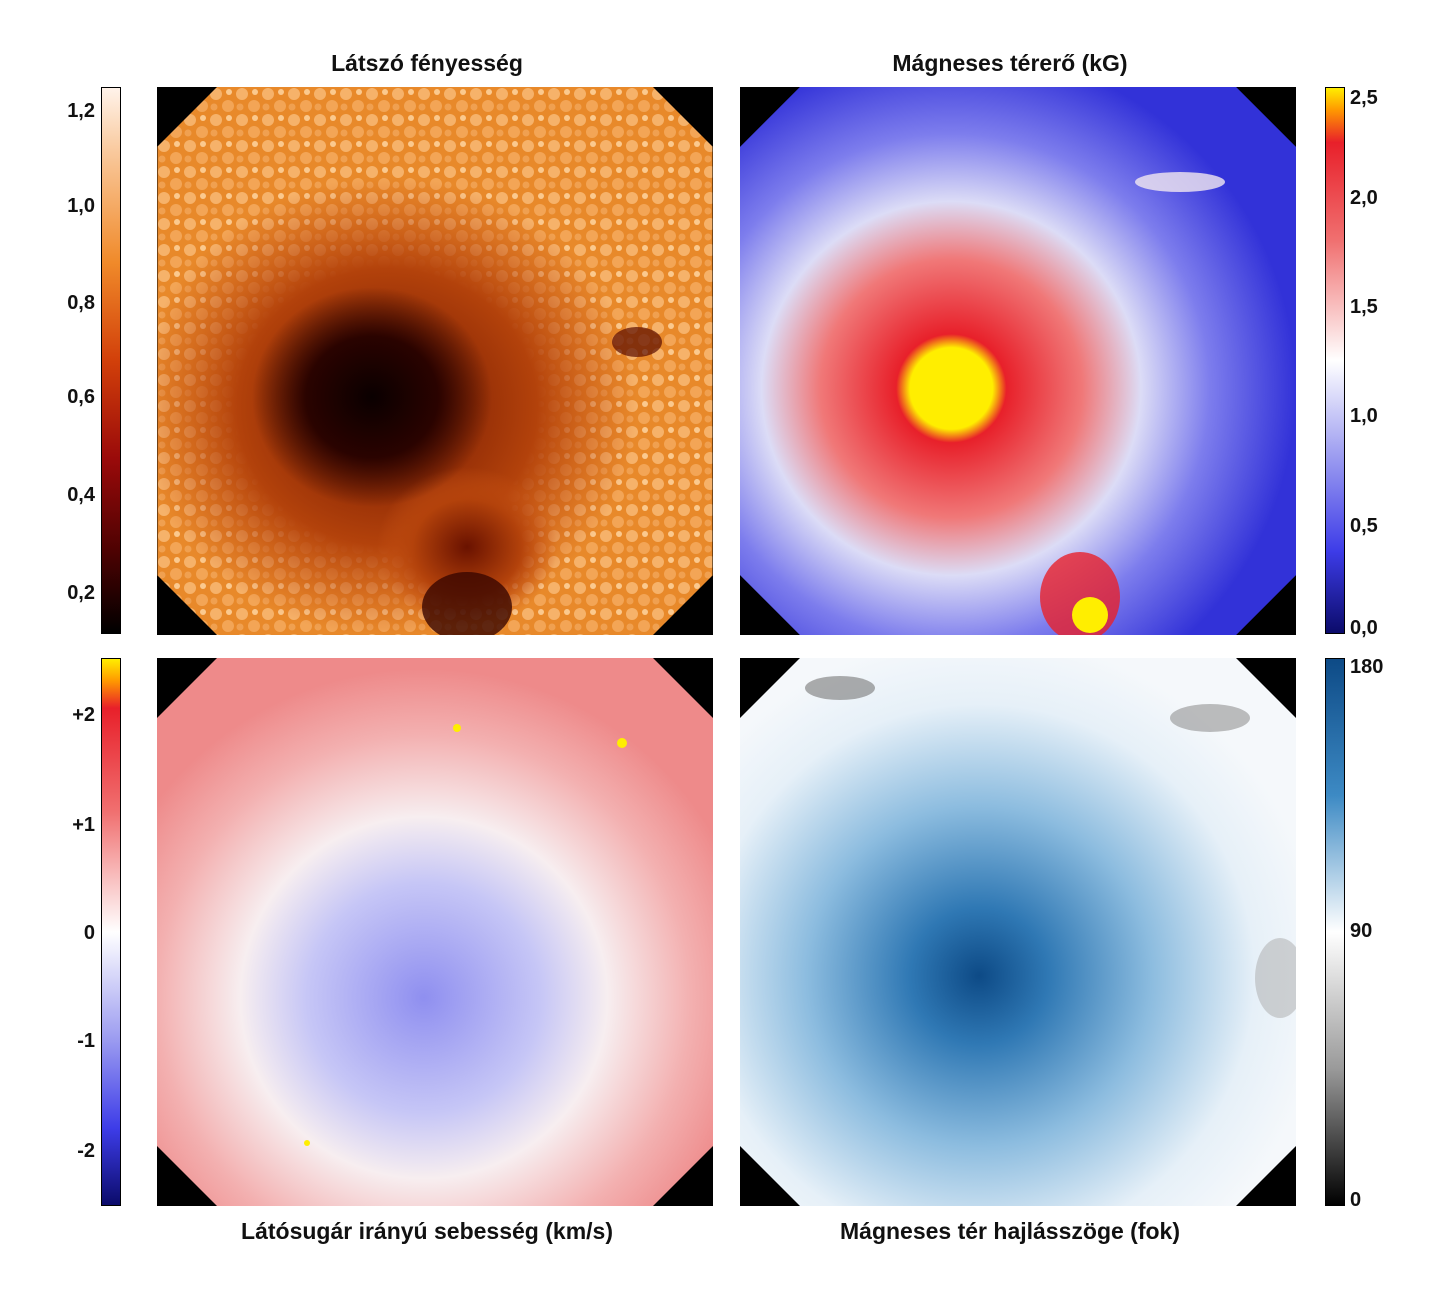  Describe the element at coordinates (1364, 307) in the screenshot. I see `tick-label: 1,5` at that location.